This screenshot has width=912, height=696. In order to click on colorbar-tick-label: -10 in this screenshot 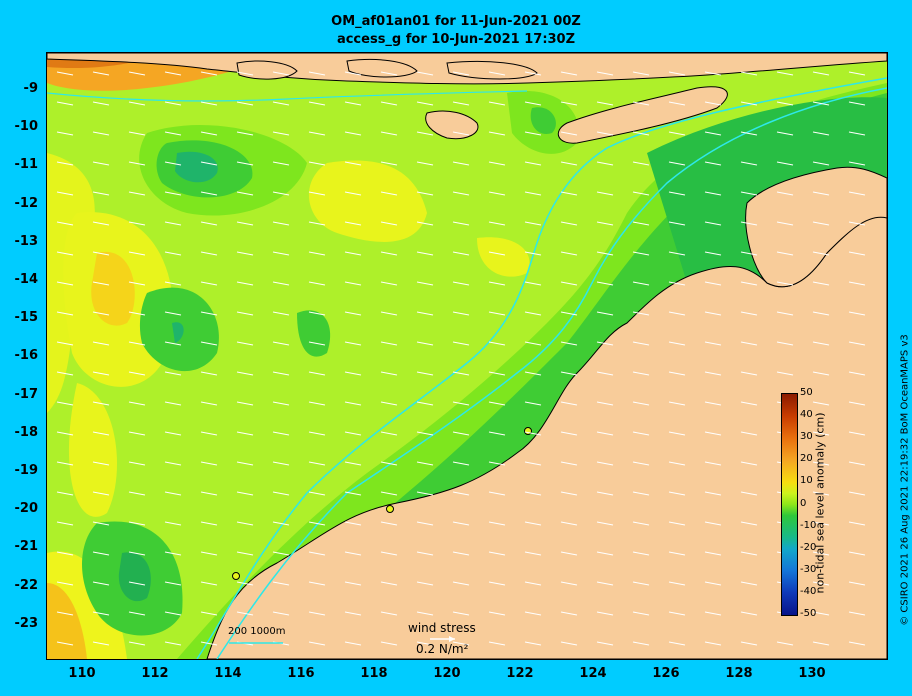, I will do `click(808, 525)`.